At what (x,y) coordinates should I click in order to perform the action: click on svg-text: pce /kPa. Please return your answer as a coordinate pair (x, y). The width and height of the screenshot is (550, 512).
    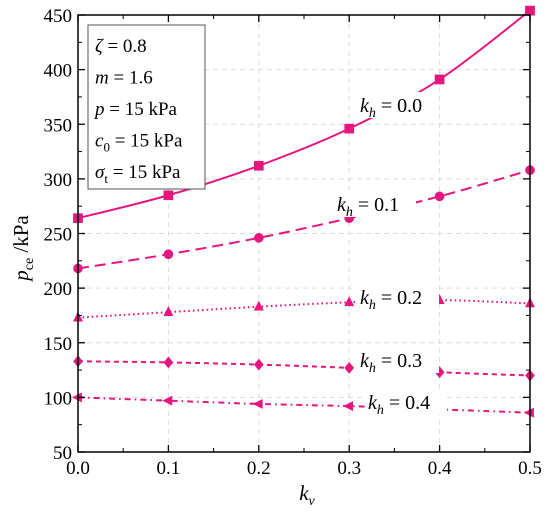
    Looking at the image, I should click on (23, 249).